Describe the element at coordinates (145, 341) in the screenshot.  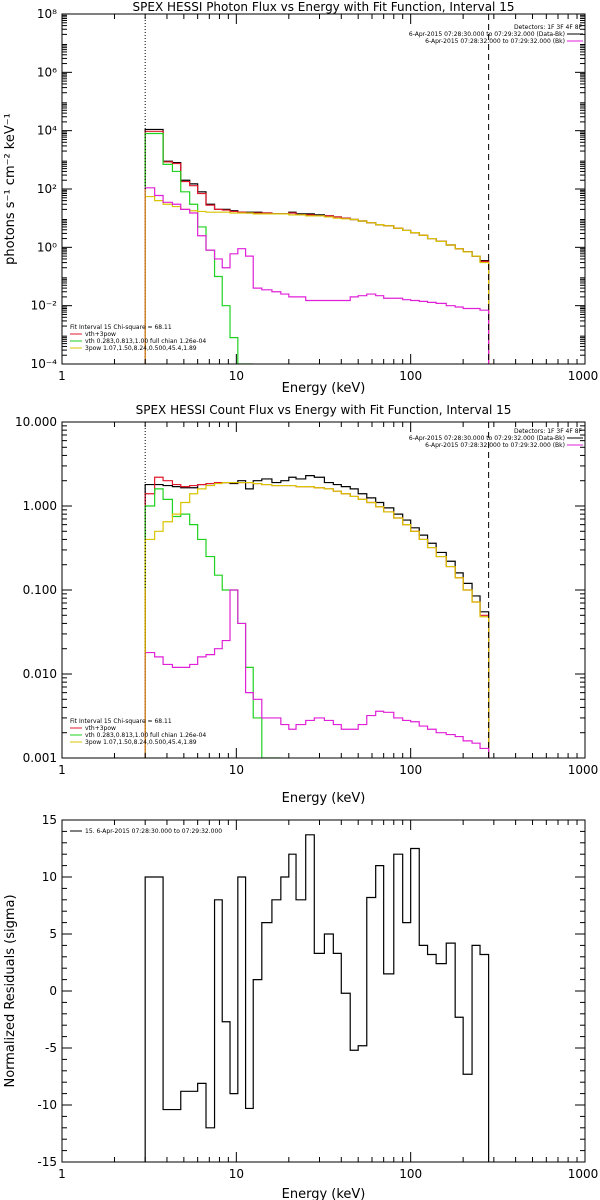
I see `photon-legend-left-entry: vth 0.283,0.813,1.00 full chian 1.26e-04` at that location.